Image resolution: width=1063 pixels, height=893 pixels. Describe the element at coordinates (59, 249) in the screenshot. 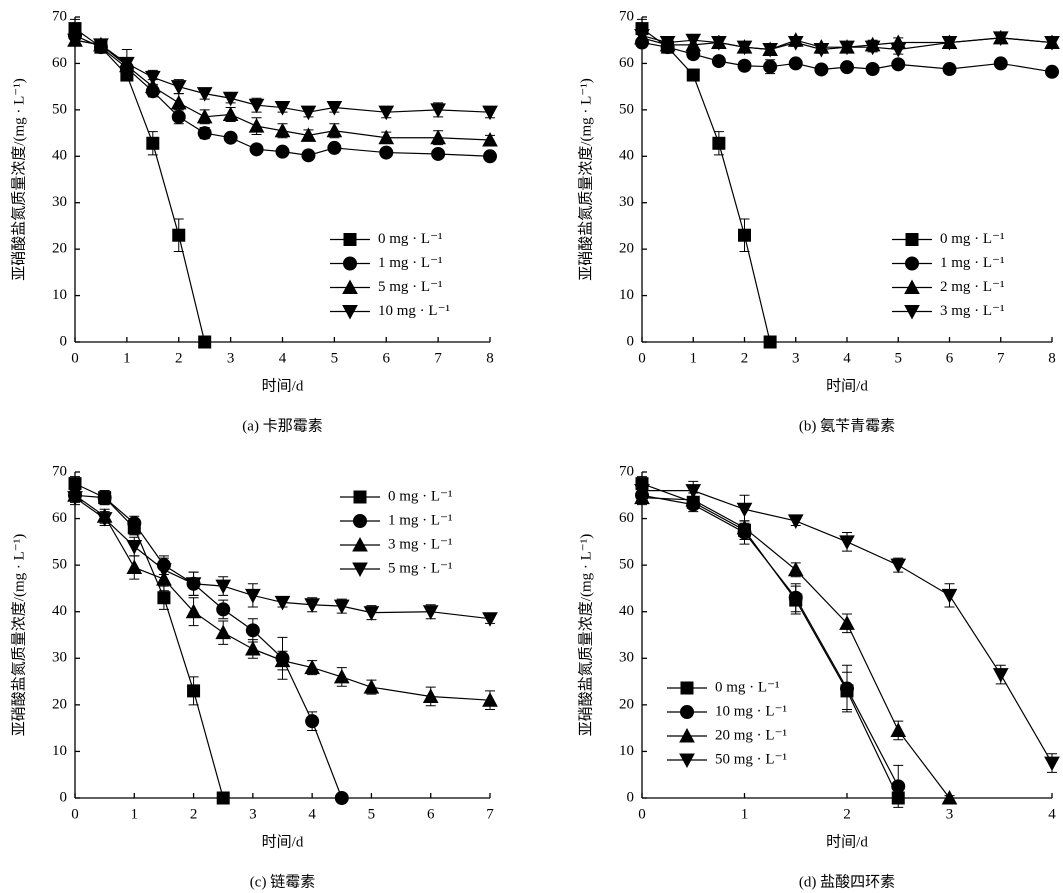

I see `y-tick-label: 20` at that location.